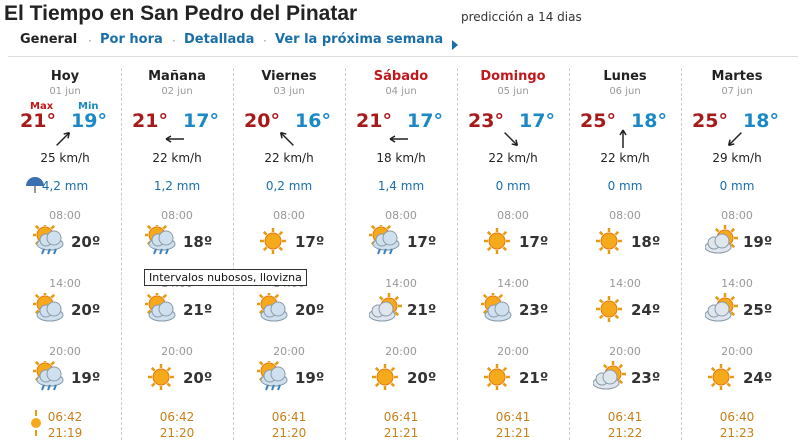 The width and height of the screenshot is (800, 440). What do you see at coordinates (646, 310) in the screenshot?
I see `slot-temp: 24º` at bounding box center [646, 310].